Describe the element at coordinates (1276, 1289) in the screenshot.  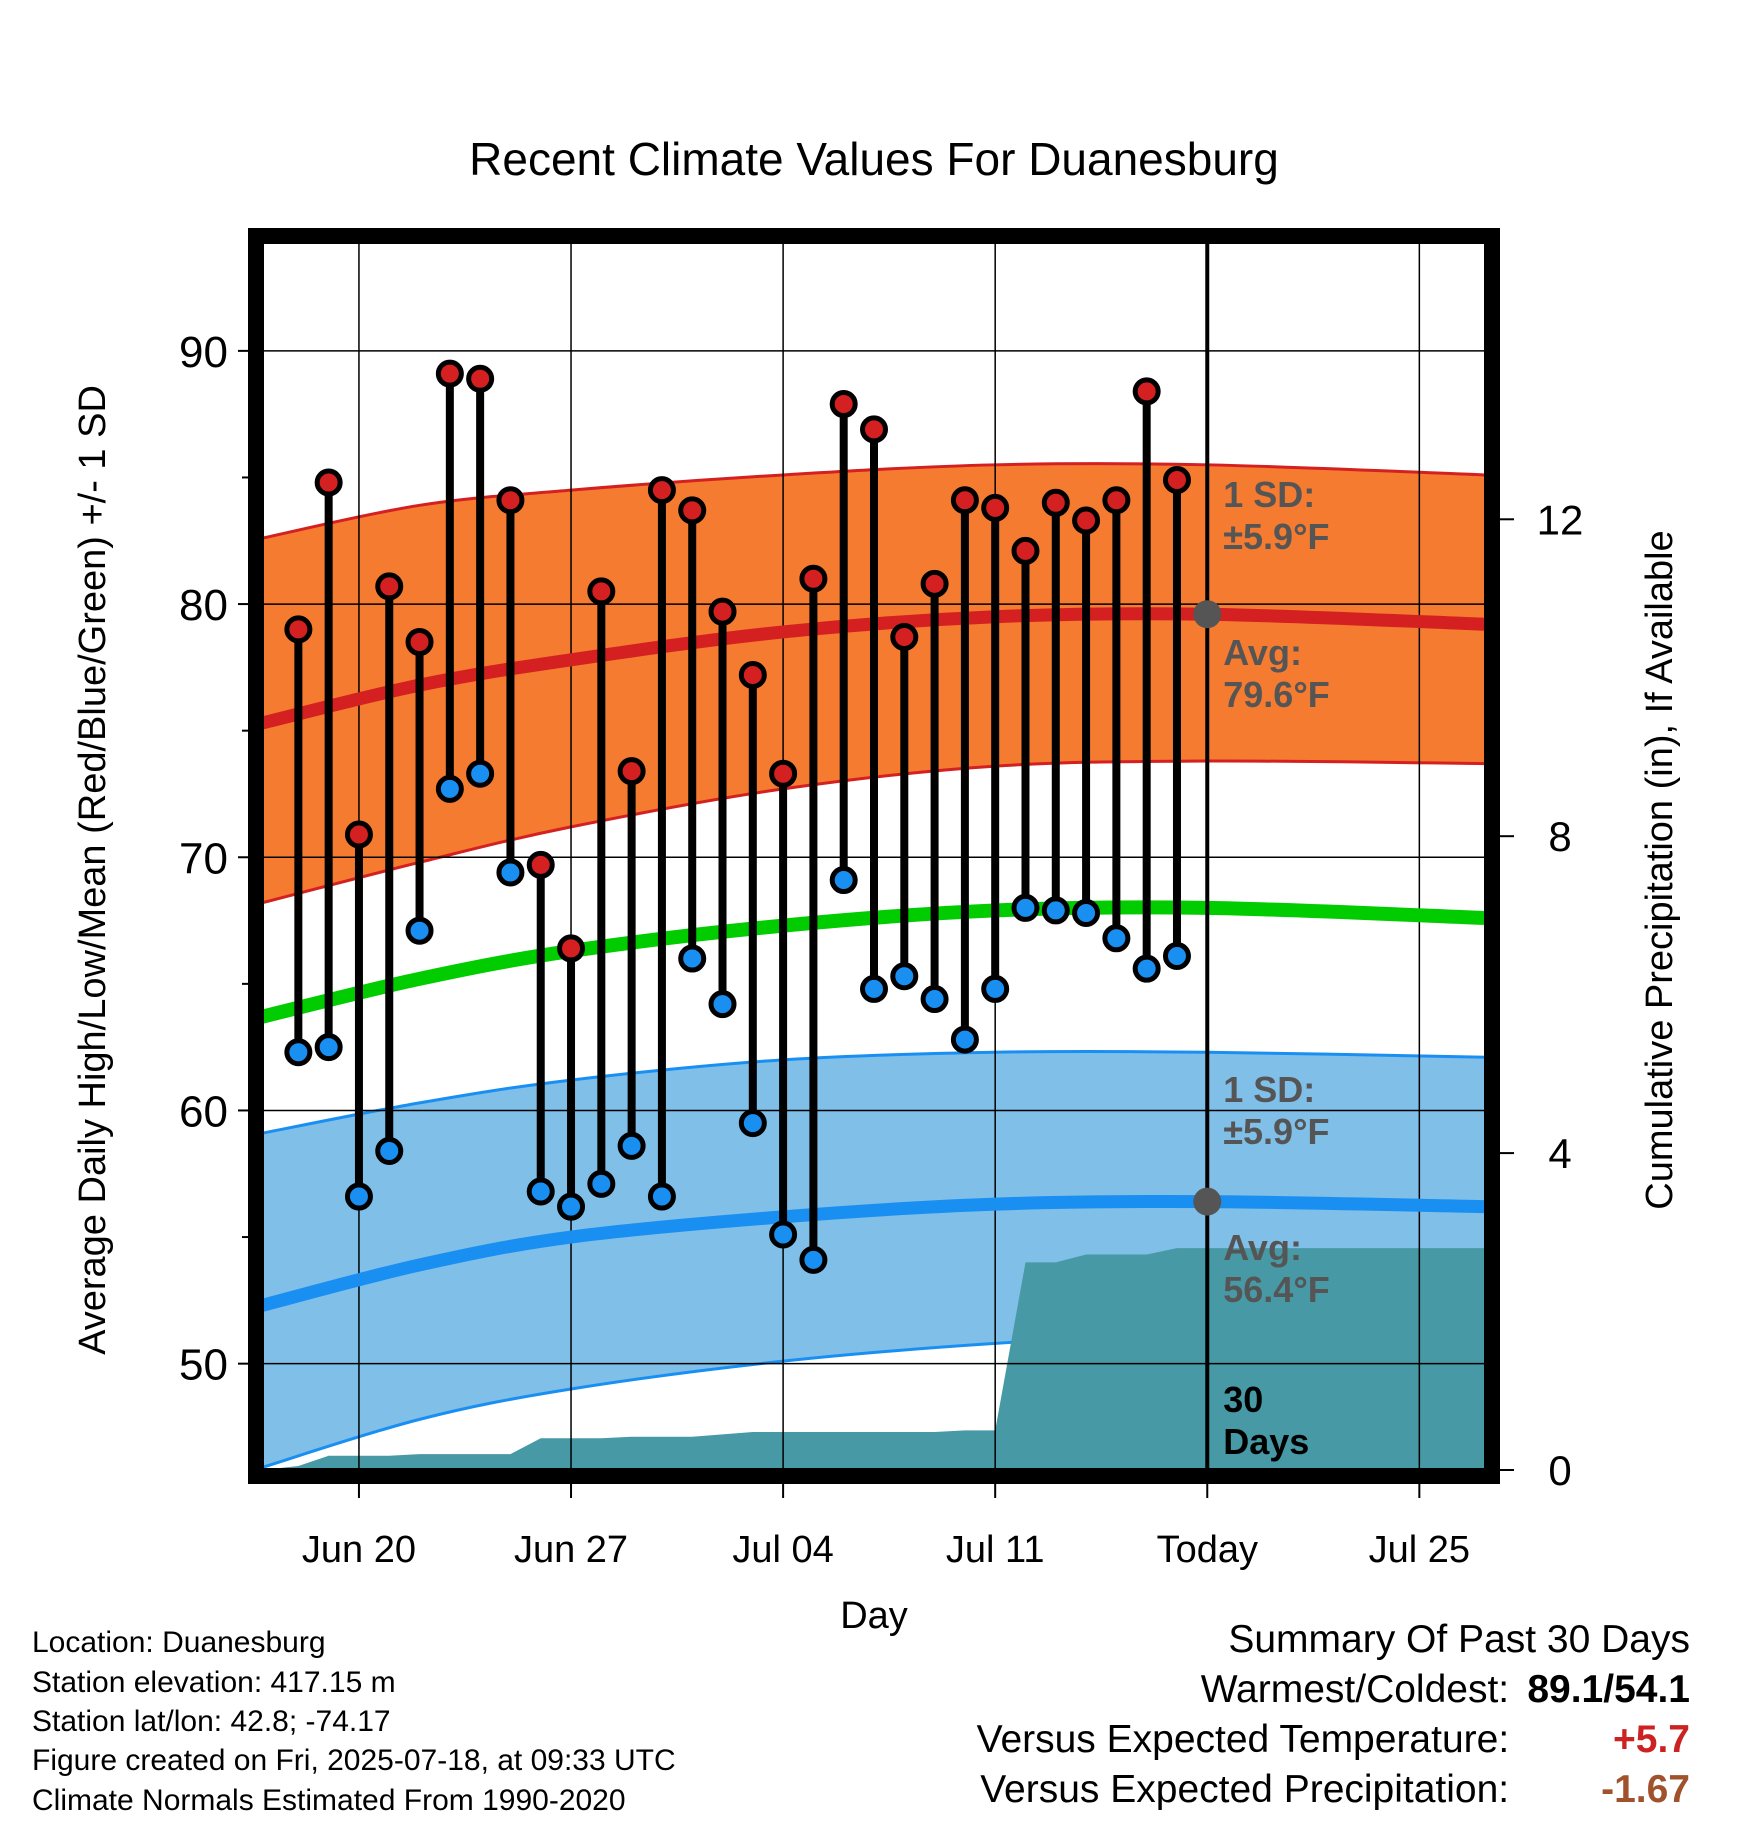
I see `low-avg-annotation: 56.4°F` at that location.